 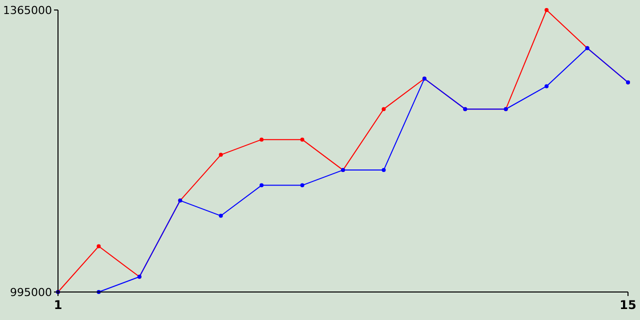 What do you see at coordinates (628, 305) in the screenshot?
I see `x-tick-label: 15` at bounding box center [628, 305].